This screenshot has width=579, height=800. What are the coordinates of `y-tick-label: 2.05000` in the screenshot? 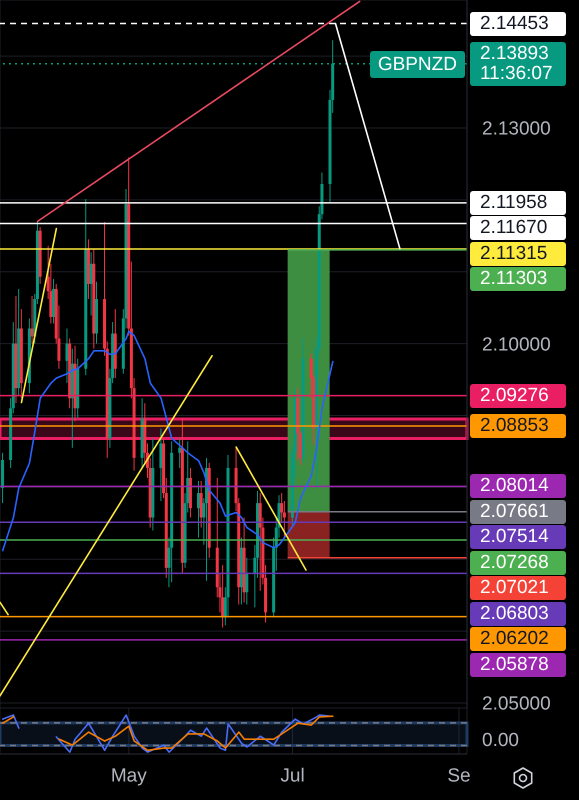 It's located at (516, 704).